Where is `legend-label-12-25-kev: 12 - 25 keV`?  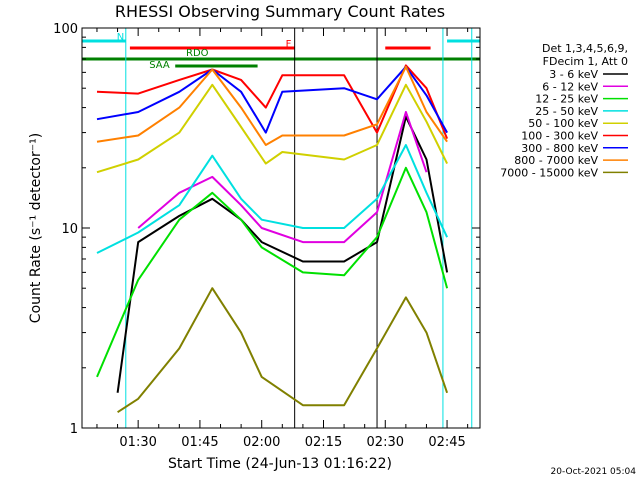
legend-label-12-25-kev: 12 - 25 keV is located at coordinates (566, 99).